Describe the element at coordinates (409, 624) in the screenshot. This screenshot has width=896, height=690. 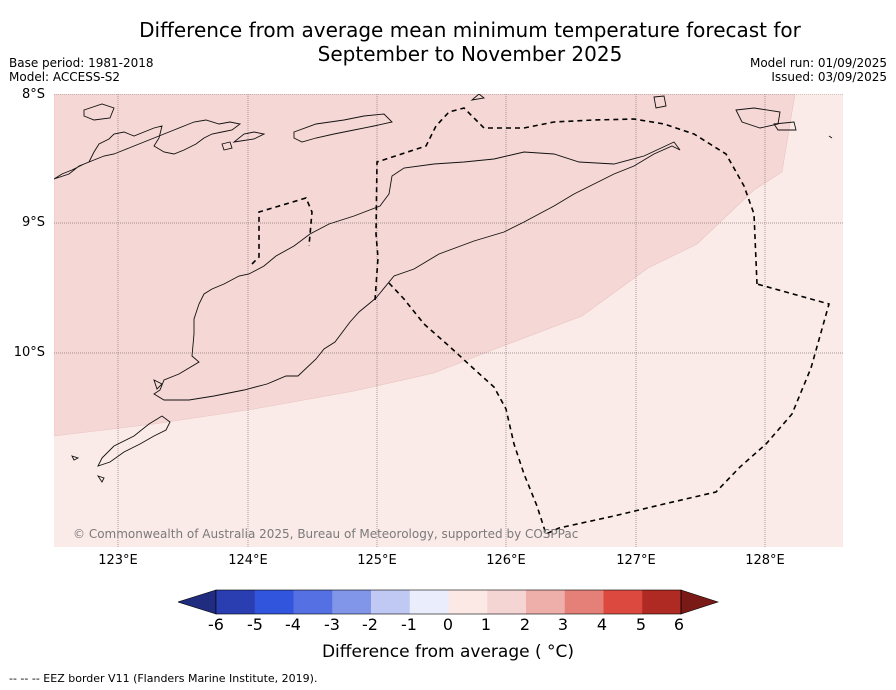
I see `cbar-tick: -1` at that location.